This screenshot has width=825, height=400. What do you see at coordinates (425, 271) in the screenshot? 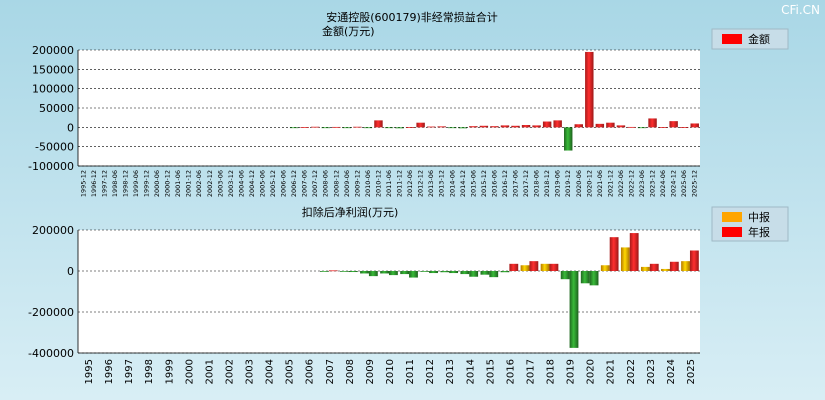
I see `chart2-bar-2012-中报` at bounding box center [425, 271].